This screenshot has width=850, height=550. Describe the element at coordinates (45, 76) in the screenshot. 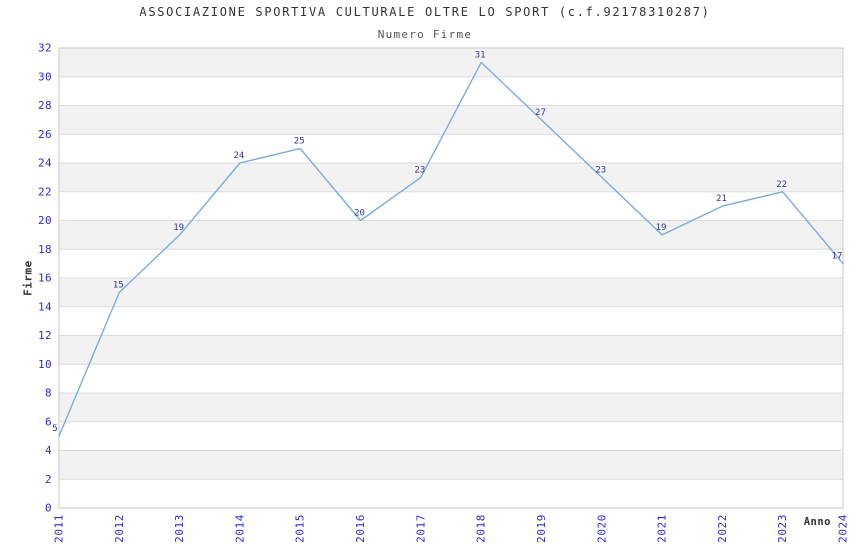

I see `y-tick-label: 30` at that location.